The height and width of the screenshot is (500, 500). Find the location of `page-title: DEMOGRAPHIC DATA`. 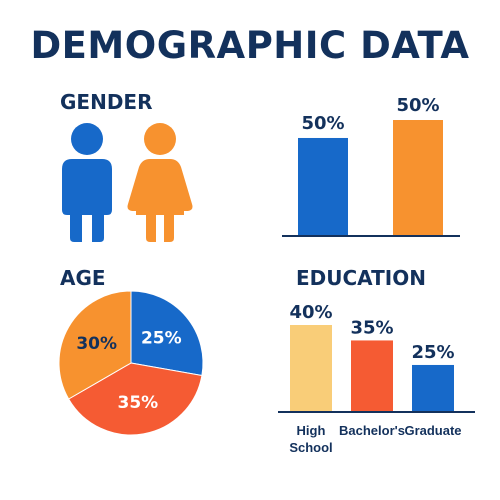

page-title: DEMOGRAPHIC DATA is located at coordinates (250, 45).